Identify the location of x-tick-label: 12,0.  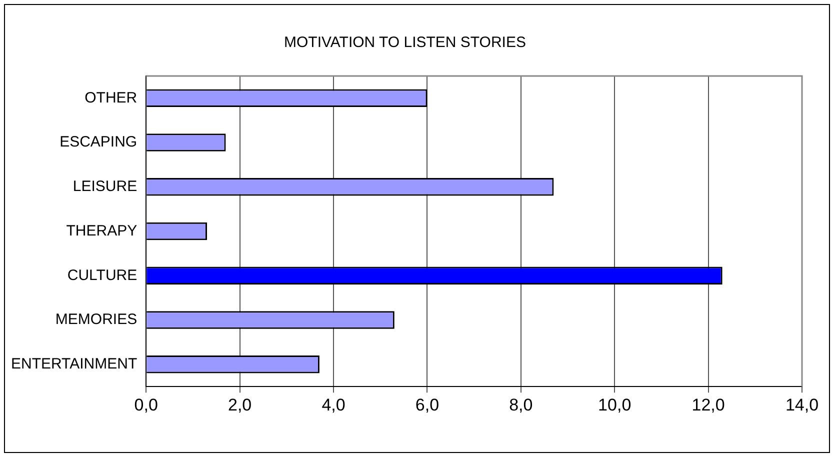
(708, 404).